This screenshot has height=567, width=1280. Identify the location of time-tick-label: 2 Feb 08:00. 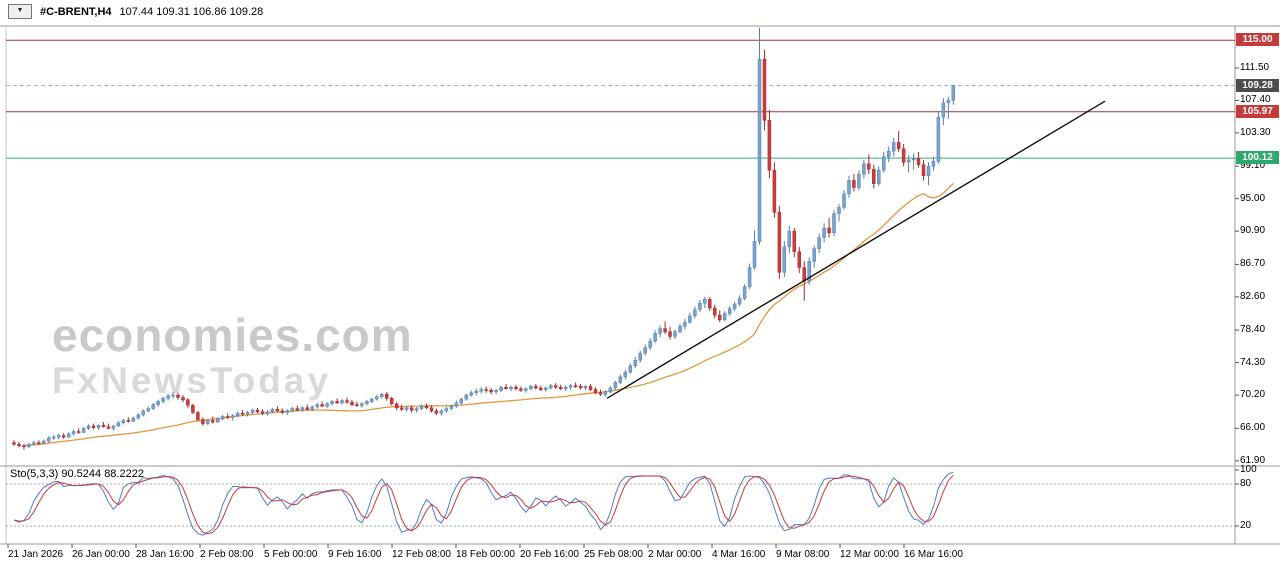
(227, 554).